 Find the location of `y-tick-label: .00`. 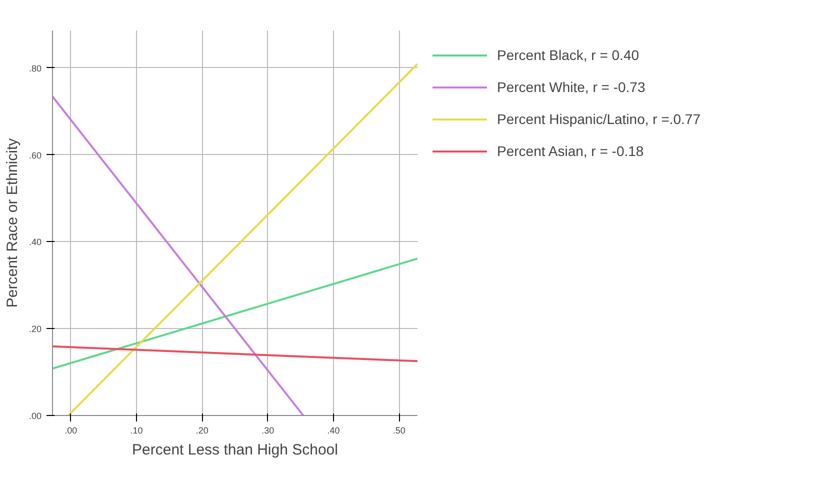

y-tick-label: .00 is located at coordinates (35, 416).